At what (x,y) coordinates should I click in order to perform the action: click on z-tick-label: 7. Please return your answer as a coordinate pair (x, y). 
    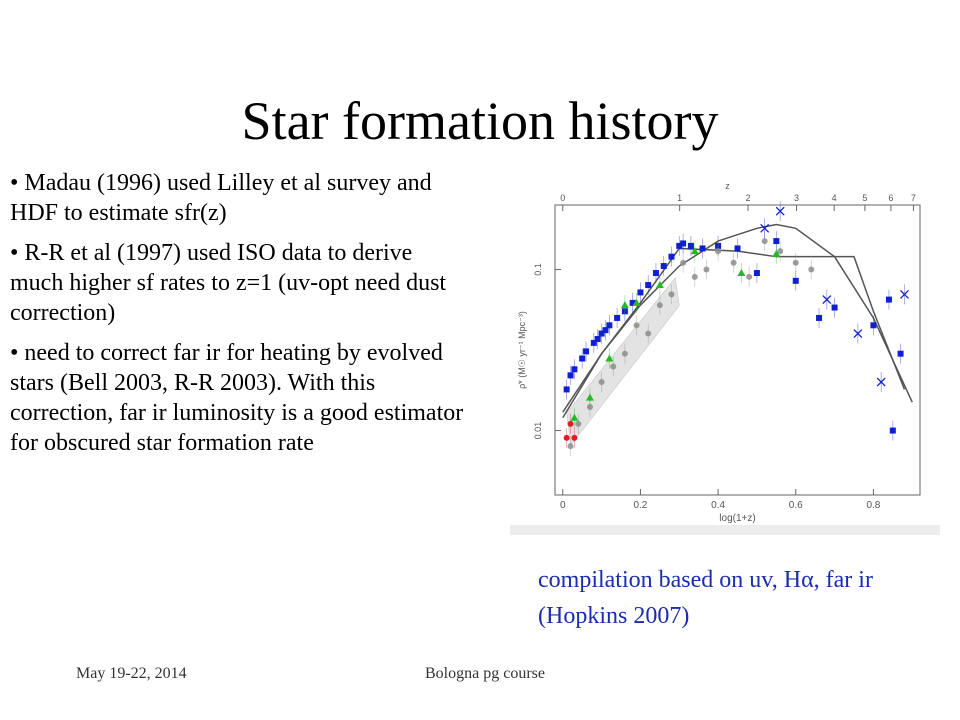
    Looking at the image, I should click on (913, 198).